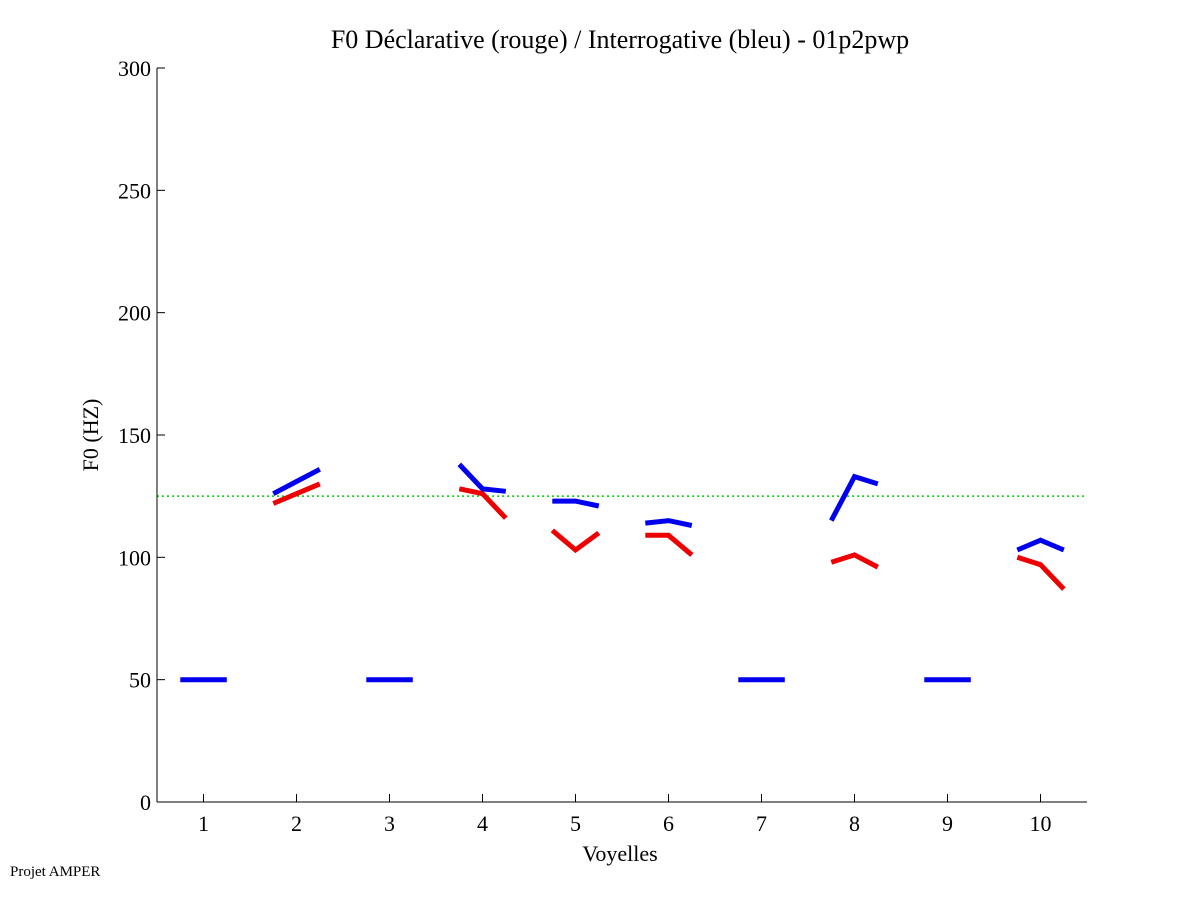 The height and width of the screenshot is (901, 1201). Describe the element at coordinates (90, 435) in the screenshot. I see `y-axis-label: F0 (HZ)` at that location.